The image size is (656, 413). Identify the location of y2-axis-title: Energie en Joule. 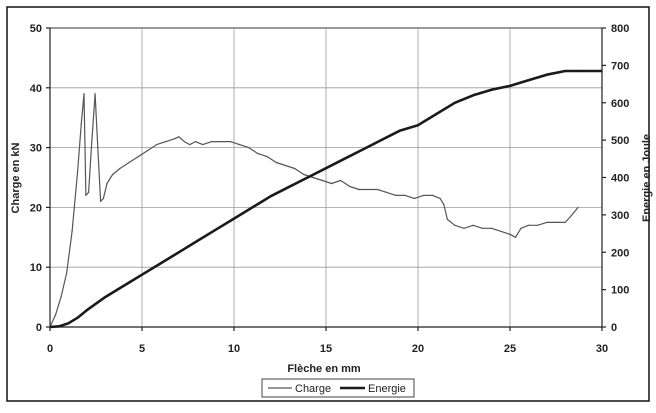
(647, 178).